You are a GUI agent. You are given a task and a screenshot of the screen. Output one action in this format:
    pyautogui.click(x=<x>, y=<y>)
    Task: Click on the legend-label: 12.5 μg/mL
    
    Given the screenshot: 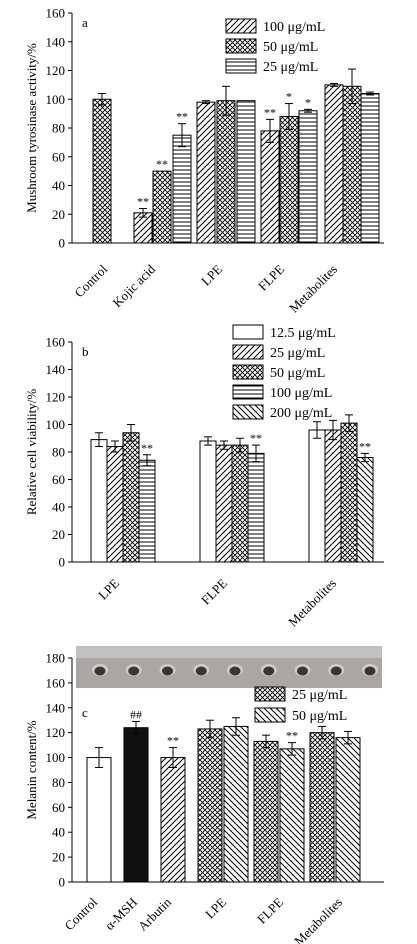 What is the action you would take?
    pyautogui.click(x=303, y=333)
    